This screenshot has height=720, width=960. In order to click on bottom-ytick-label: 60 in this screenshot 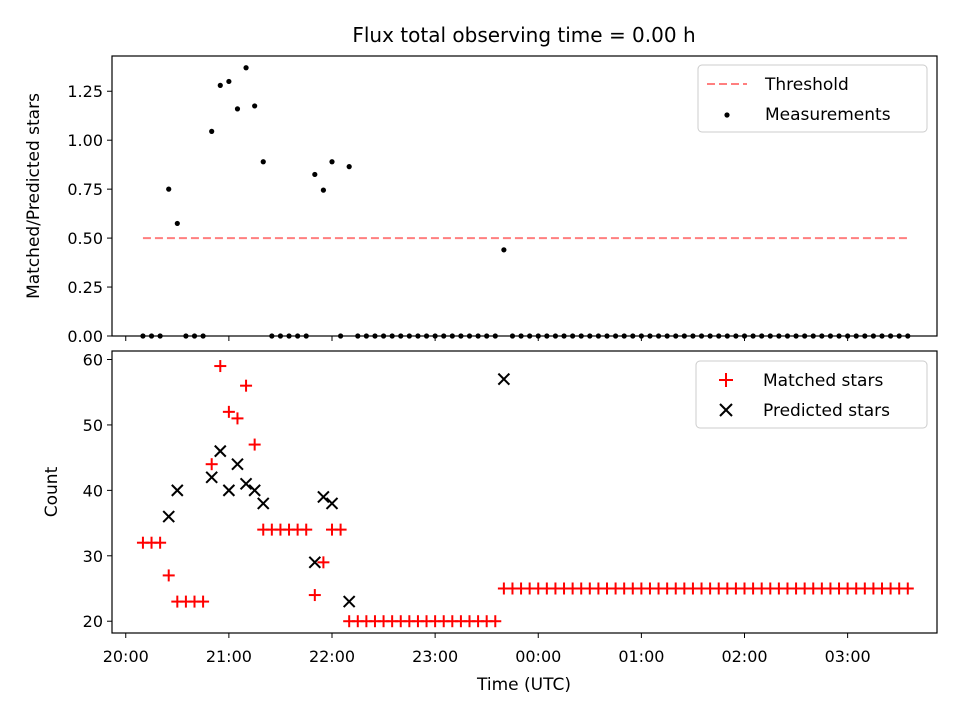, I will do `click(93, 360)`.